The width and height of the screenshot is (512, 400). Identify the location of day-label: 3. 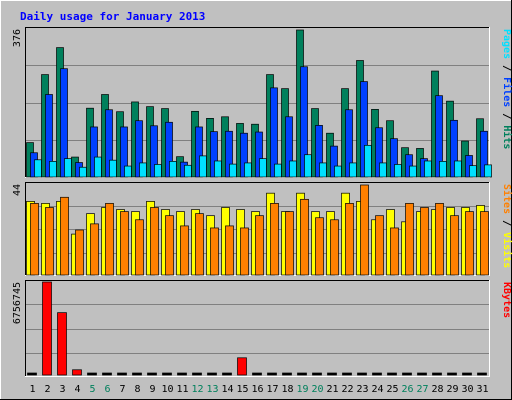
(62, 389).